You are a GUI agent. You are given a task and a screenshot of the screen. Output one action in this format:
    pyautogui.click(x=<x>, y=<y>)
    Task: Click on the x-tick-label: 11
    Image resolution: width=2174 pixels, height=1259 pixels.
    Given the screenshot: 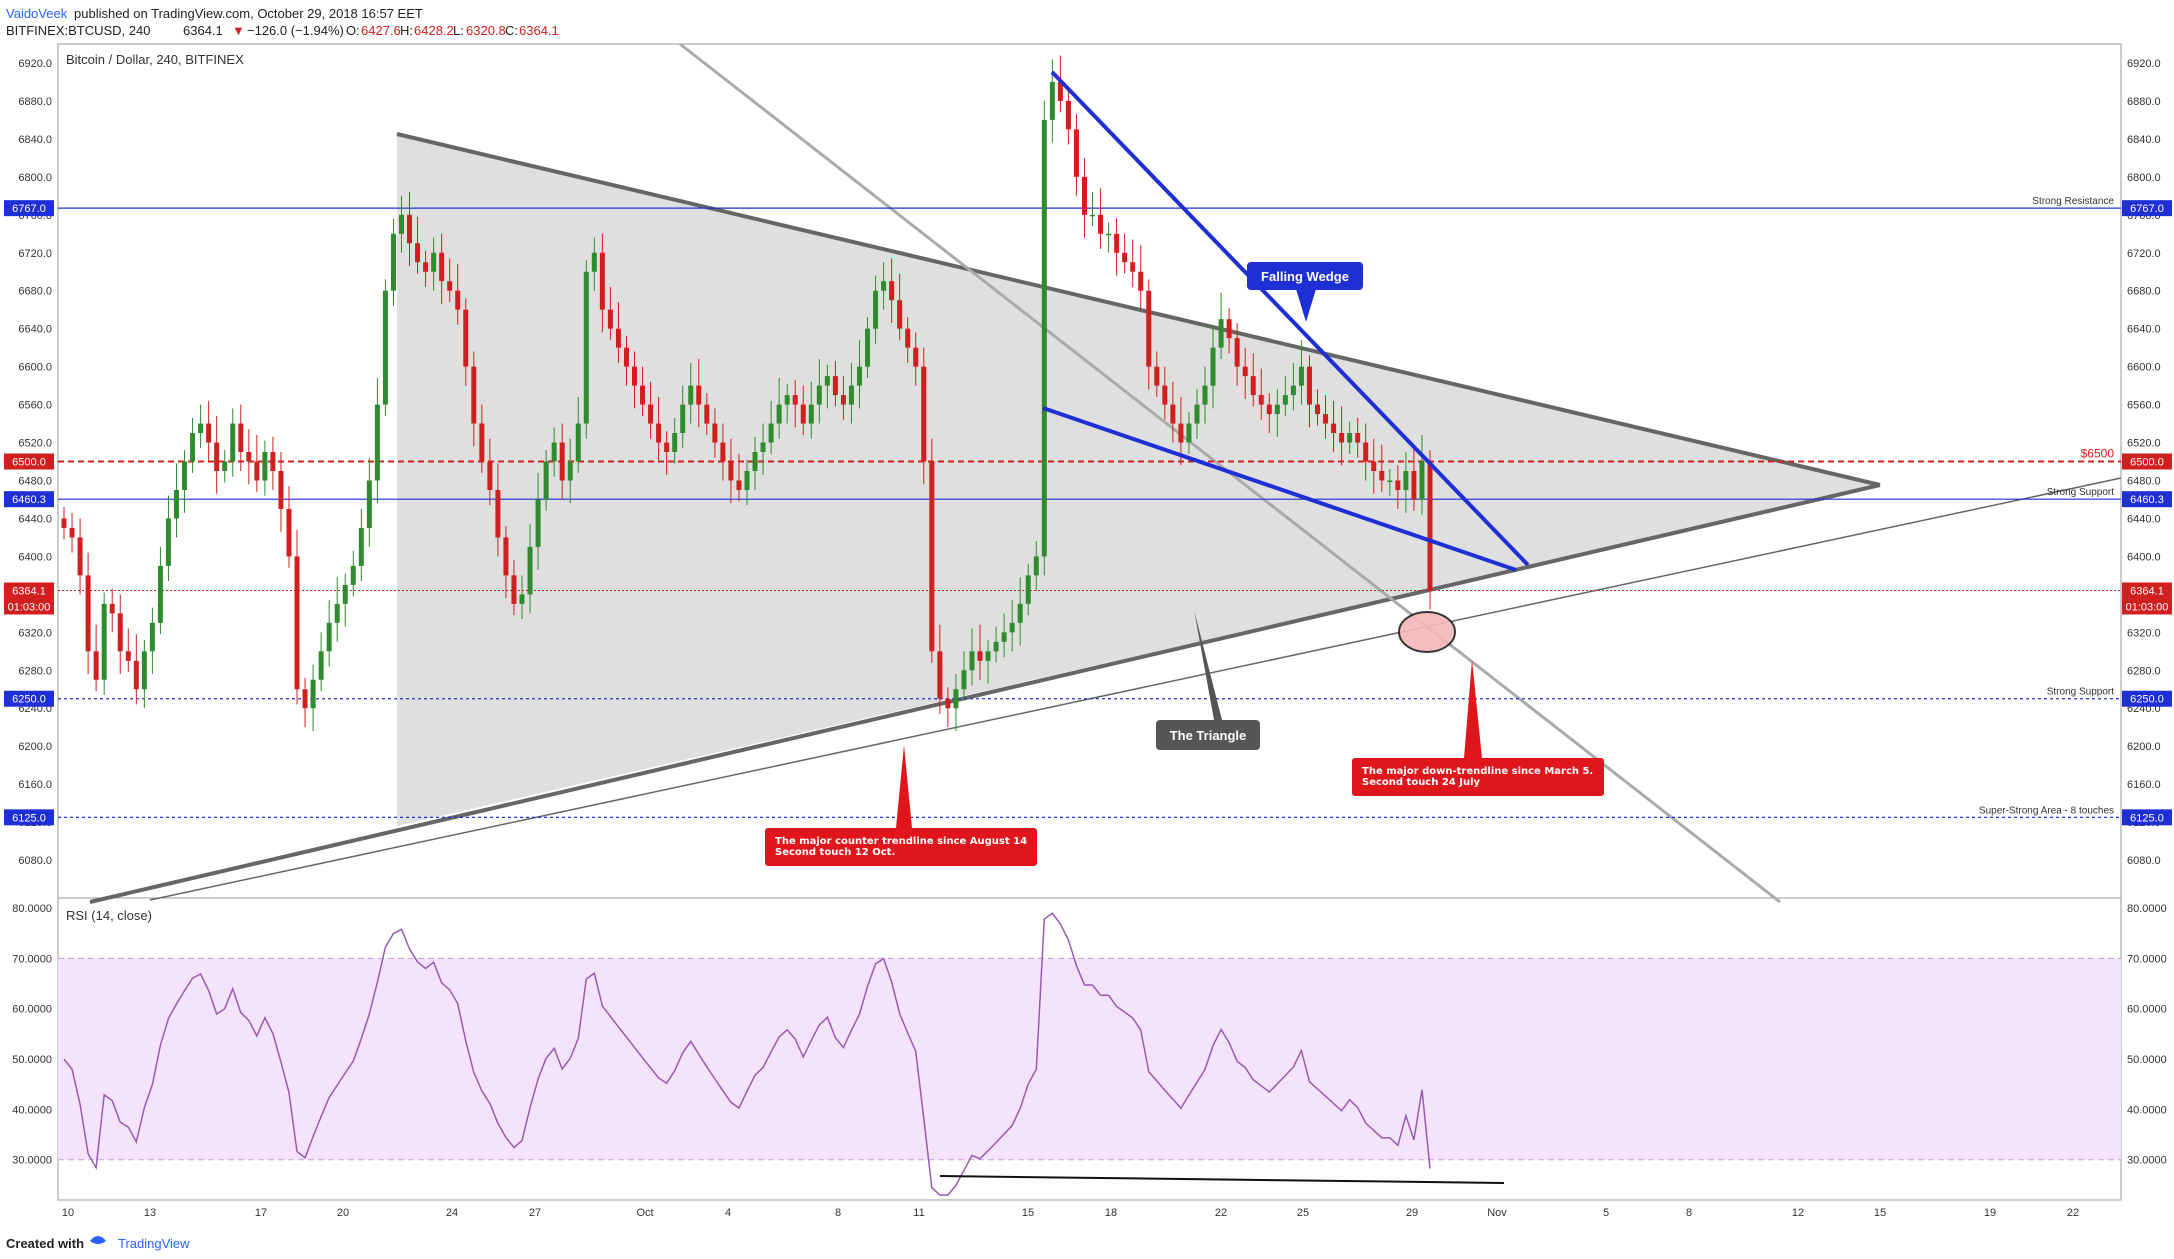 What is the action you would take?
    pyautogui.click(x=918, y=1213)
    